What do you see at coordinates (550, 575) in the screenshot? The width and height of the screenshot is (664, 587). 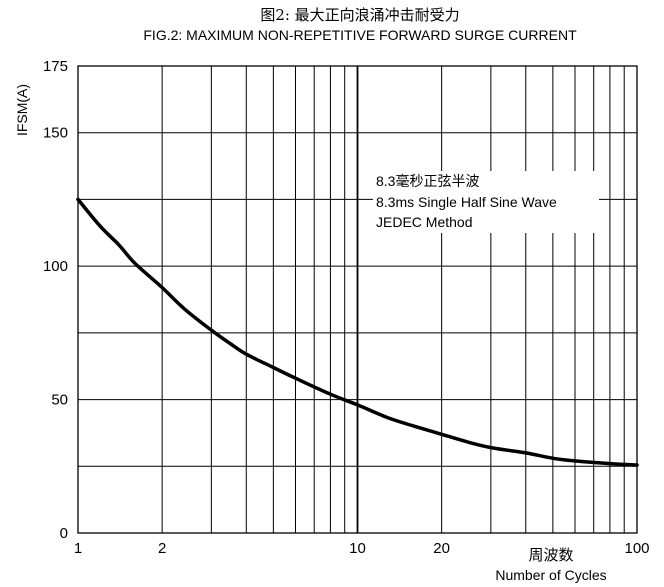 I see `x-axis-label: Number of Cycles` at bounding box center [550, 575].